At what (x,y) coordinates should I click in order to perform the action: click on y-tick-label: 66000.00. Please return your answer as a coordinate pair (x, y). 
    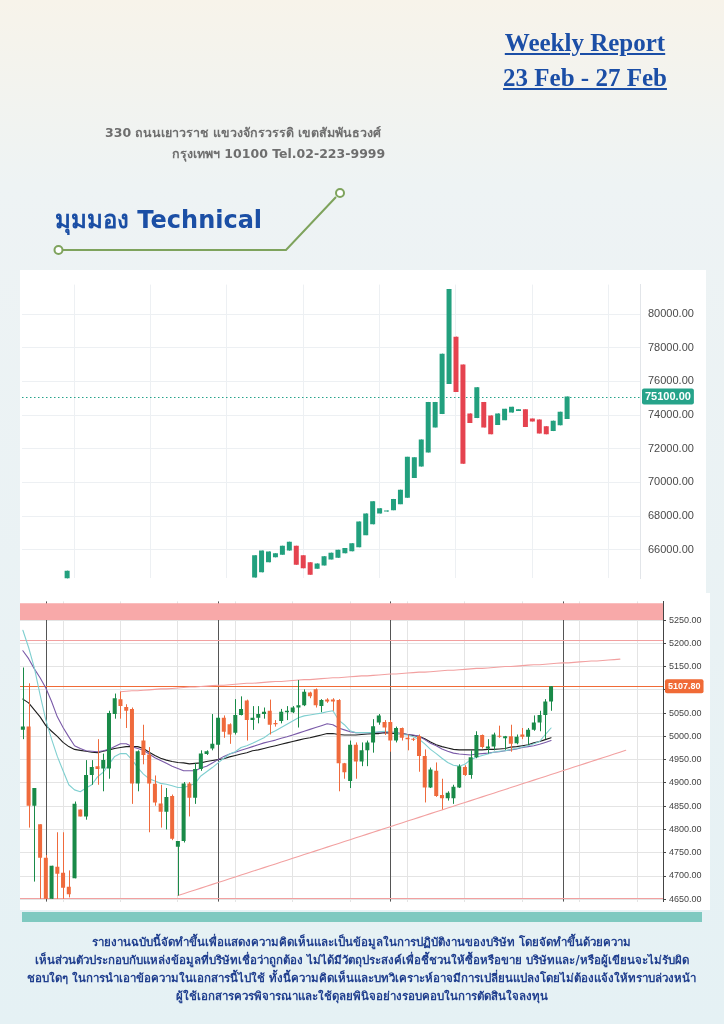
    Looking at the image, I should click on (671, 548).